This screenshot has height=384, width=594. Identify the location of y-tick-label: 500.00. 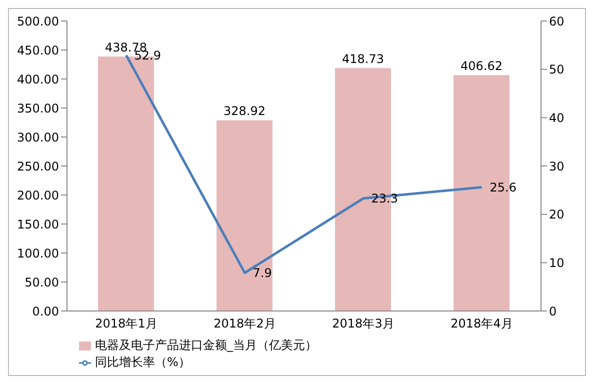
(38, 21).